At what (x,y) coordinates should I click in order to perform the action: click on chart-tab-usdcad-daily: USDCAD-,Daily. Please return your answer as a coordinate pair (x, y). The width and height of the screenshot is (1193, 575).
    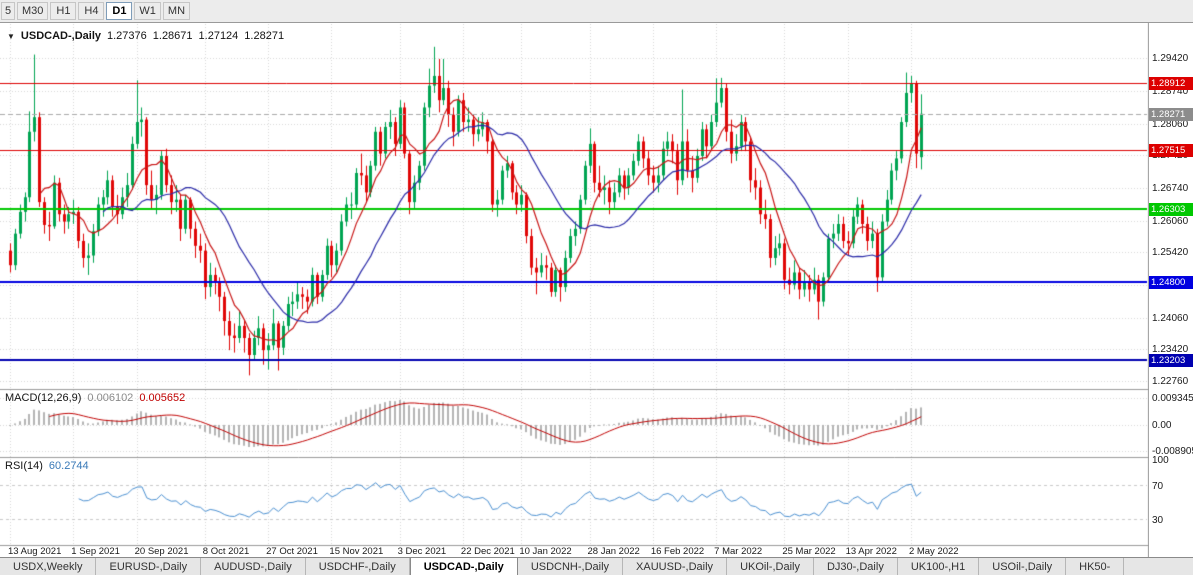
    Looking at the image, I should click on (463, 566).